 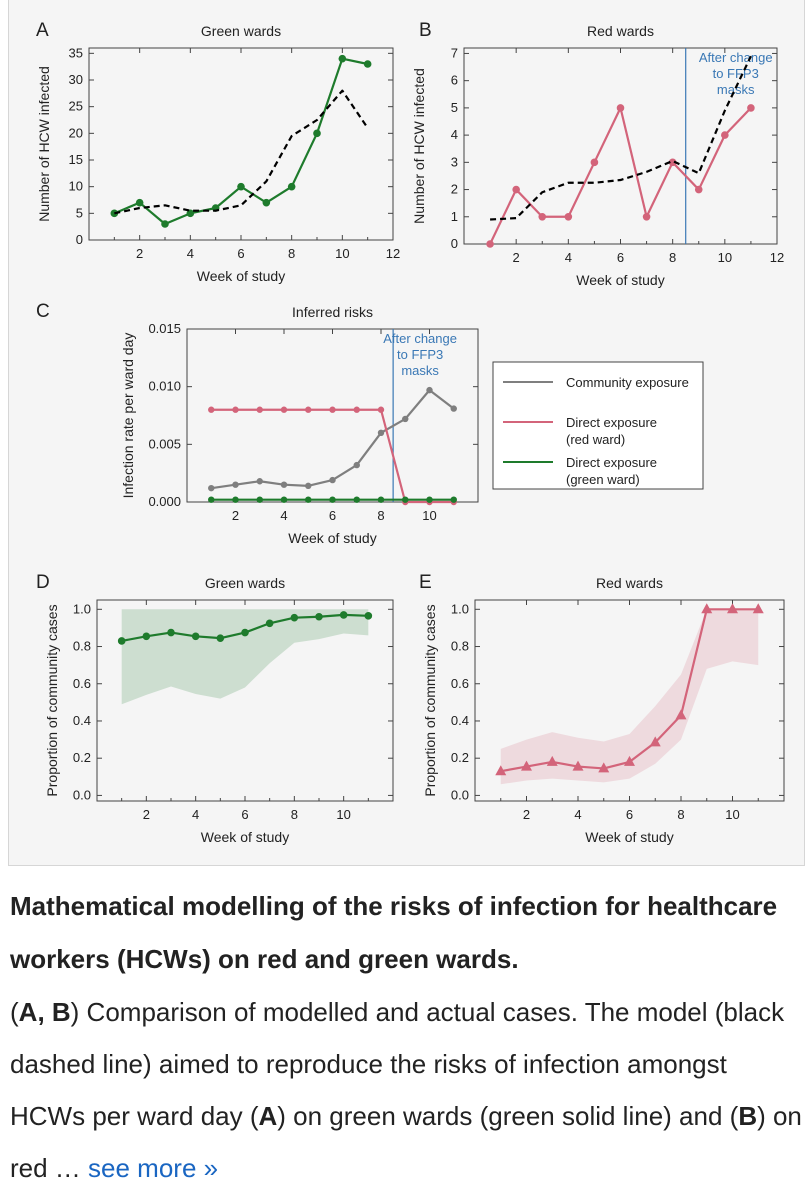 I want to click on y-tick-label: 1.0, so click(x=82, y=608).